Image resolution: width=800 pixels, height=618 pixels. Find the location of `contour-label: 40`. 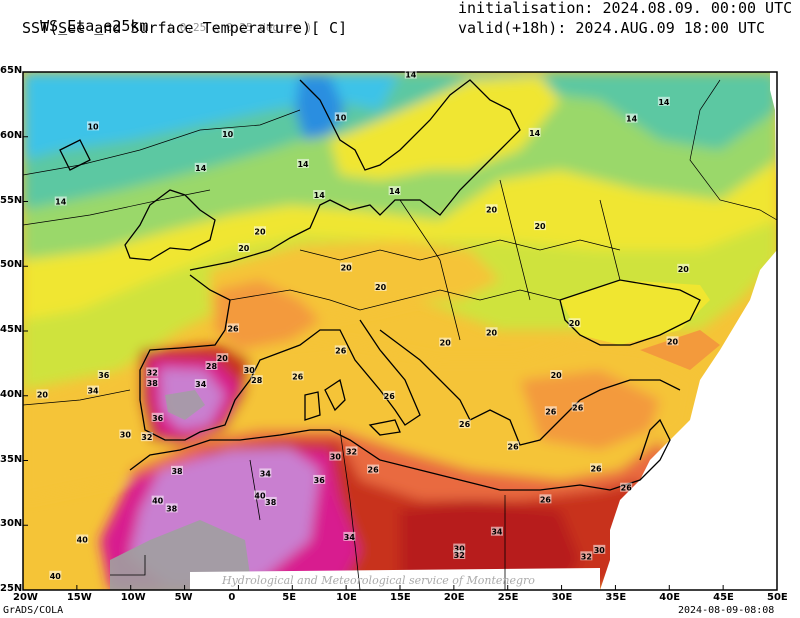

contour-label: 40 is located at coordinates (56, 576).